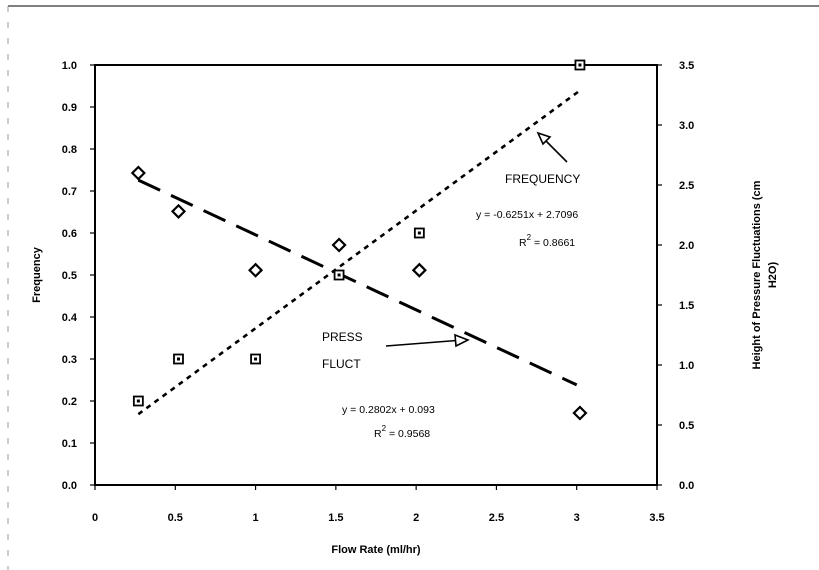  What do you see at coordinates (427, 340) in the screenshot?
I see `press-arrow` at bounding box center [427, 340].